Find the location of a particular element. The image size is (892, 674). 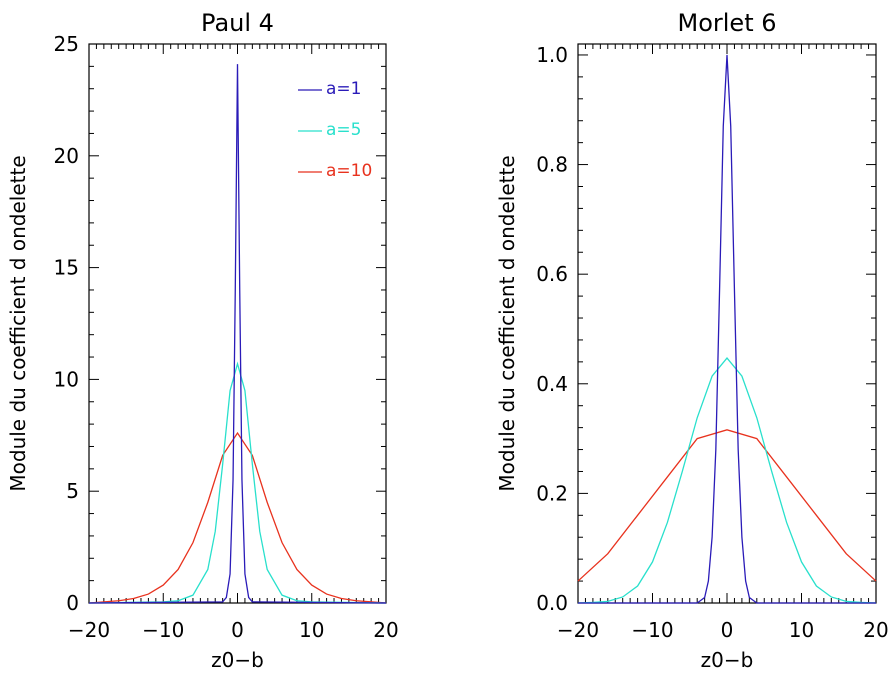

y-tick-label: 0 is located at coordinates (72, 603).